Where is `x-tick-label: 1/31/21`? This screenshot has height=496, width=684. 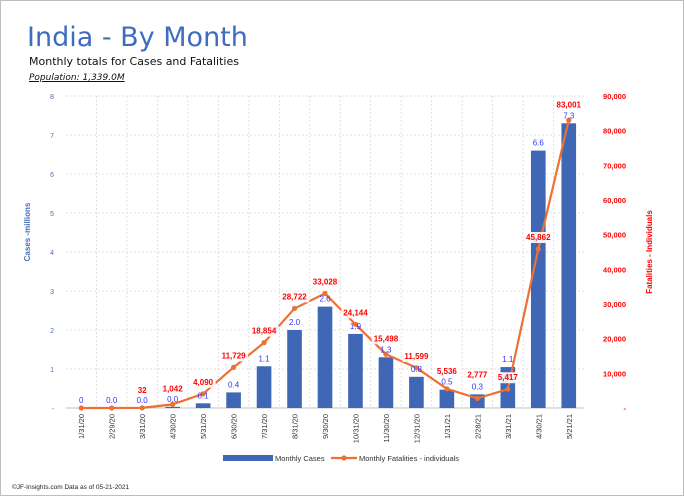
x-tick-label: 1/31/21 is located at coordinates (447, 426).